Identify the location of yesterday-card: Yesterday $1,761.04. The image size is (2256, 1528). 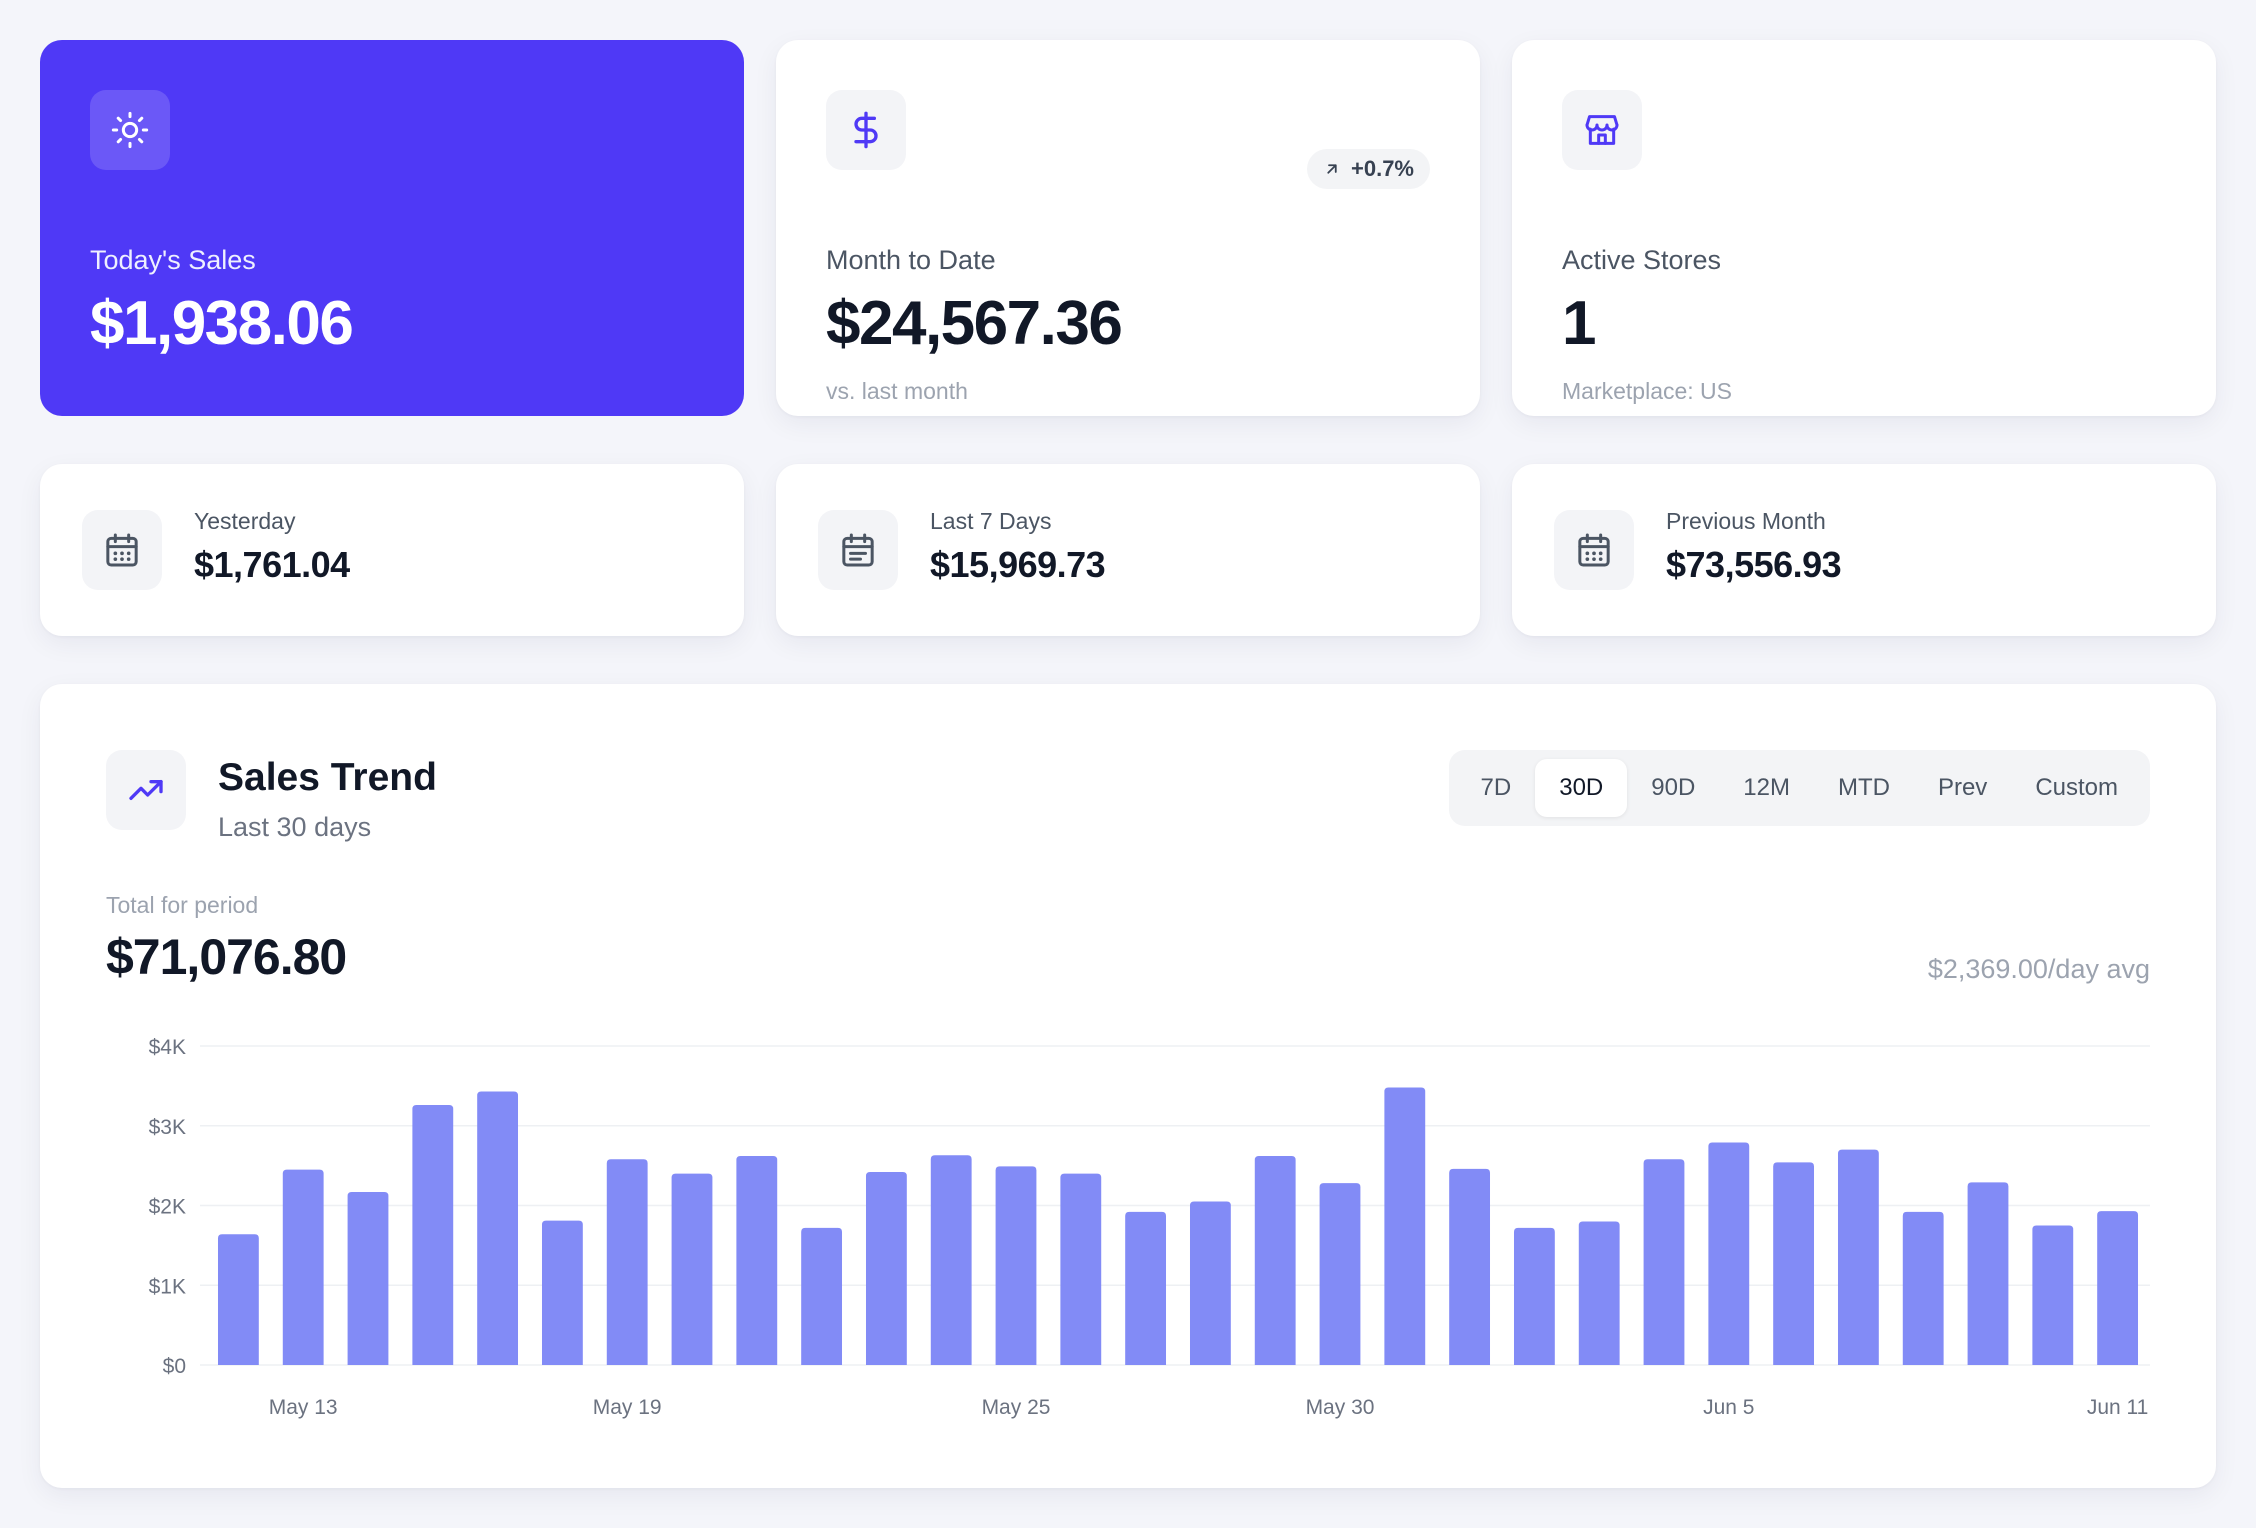
(392, 550).